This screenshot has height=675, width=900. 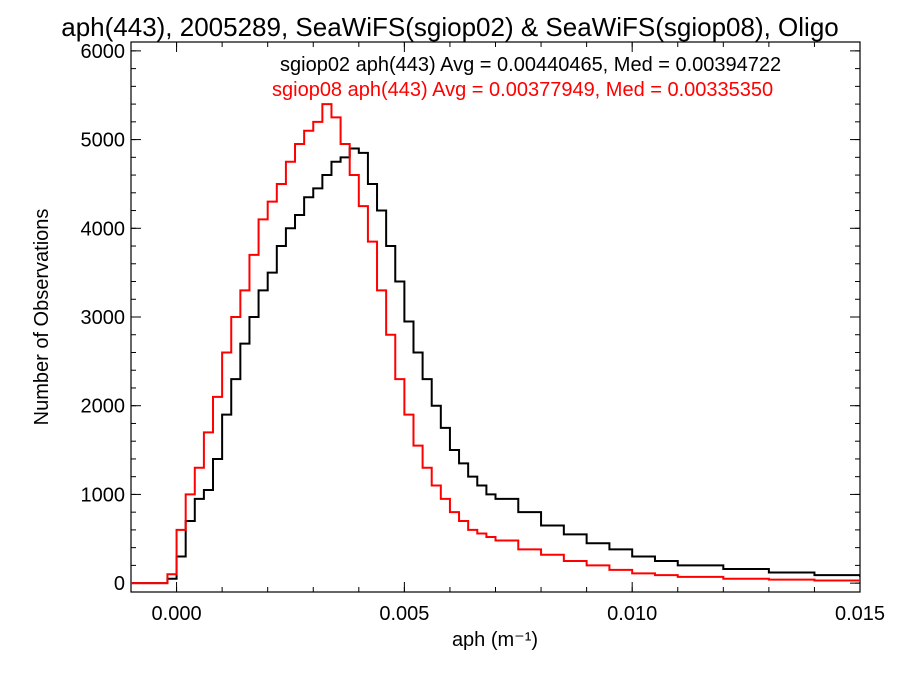 What do you see at coordinates (404, 614) in the screenshot?
I see `x-tick-label: 0.005` at bounding box center [404, 614].